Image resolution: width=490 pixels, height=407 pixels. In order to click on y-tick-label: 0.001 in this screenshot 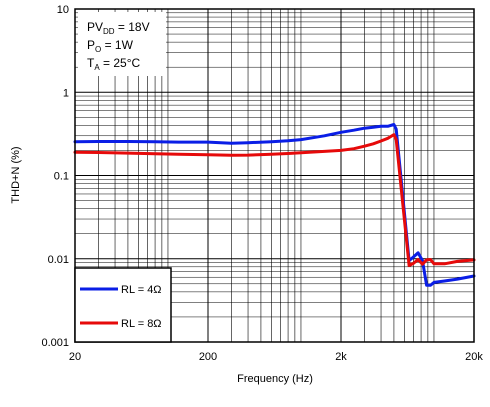, I will do `click(55, 343)`.